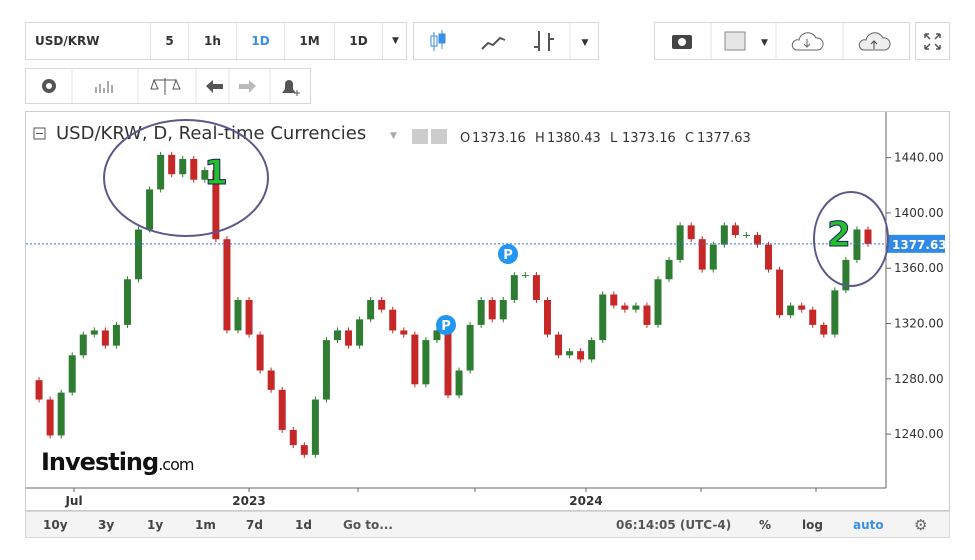  I want to click on interval-button: 5, so click(169, 41).